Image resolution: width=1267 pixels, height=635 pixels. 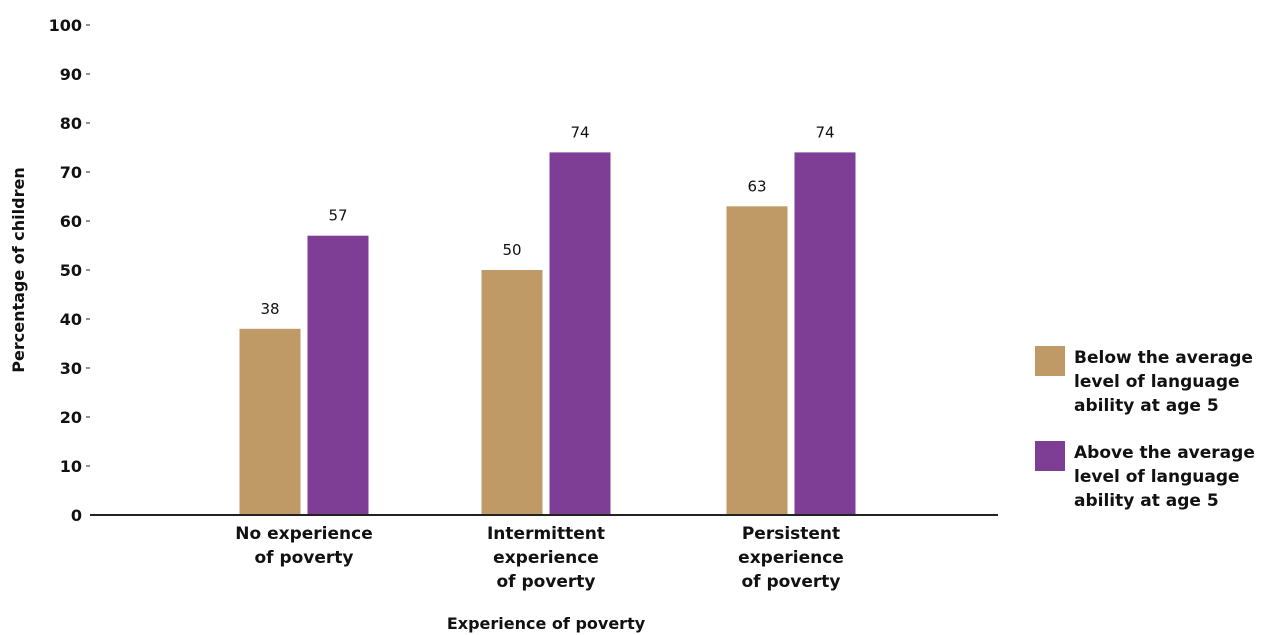 I want to click on data-label: 38, so click(x=269, y=309).